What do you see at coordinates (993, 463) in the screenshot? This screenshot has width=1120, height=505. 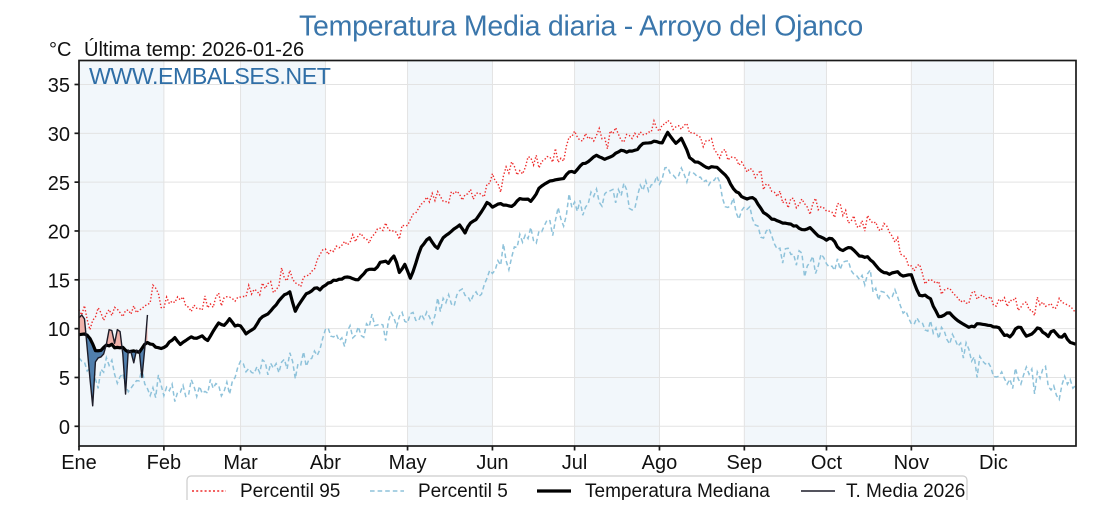 I see `svg-text: Dic` at bounding box center [993, 463].